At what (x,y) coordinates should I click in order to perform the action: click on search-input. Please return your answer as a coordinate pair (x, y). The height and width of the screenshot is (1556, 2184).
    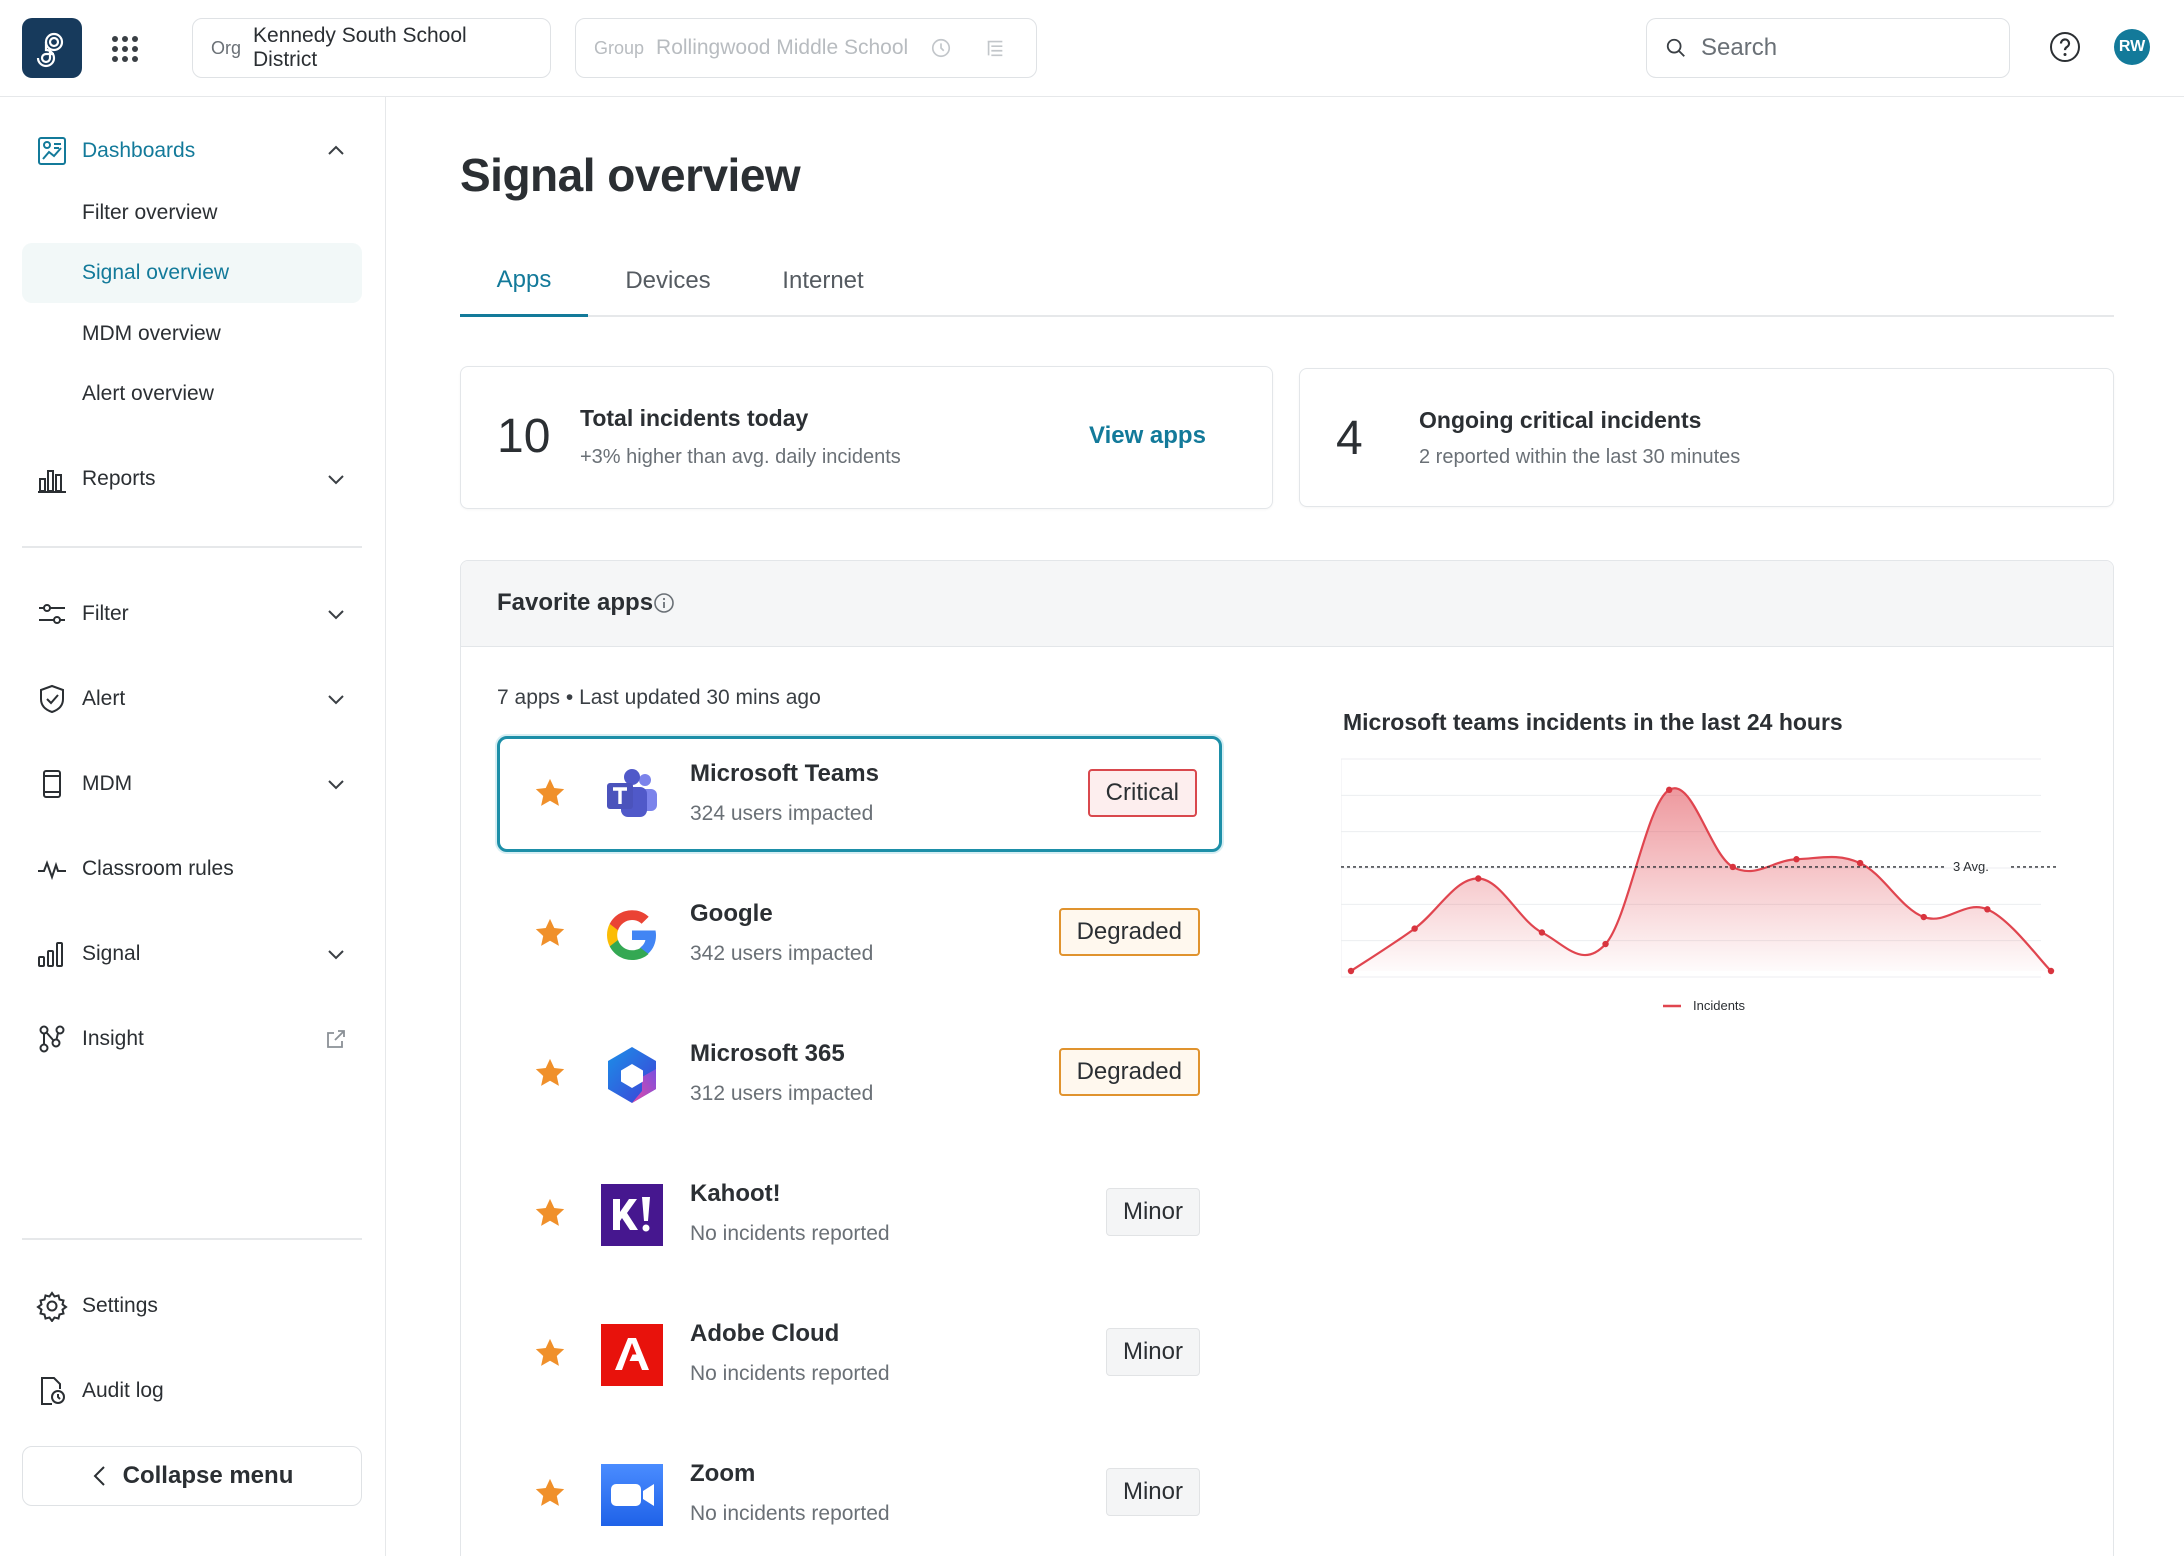
    Looking at the image, I should click on (1846, 48).